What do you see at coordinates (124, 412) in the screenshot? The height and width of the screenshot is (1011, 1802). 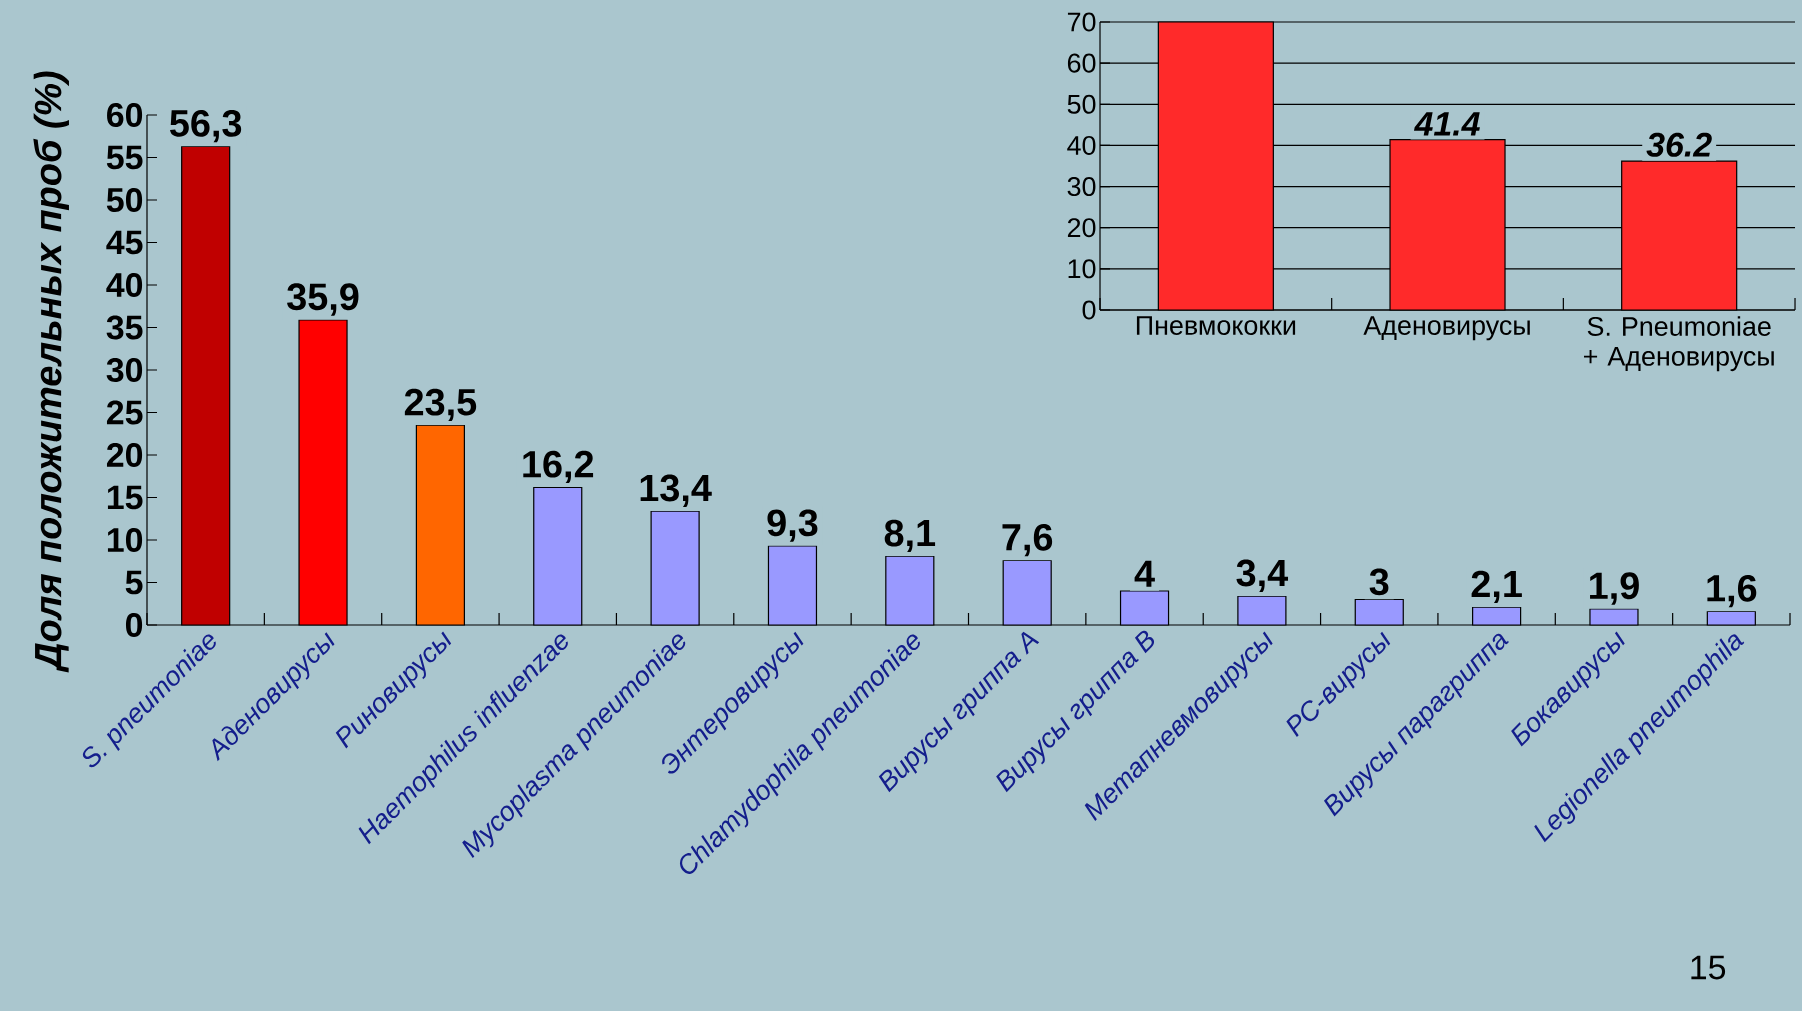 I see `y-tick-label: 25` at bounding box center [124, 412].